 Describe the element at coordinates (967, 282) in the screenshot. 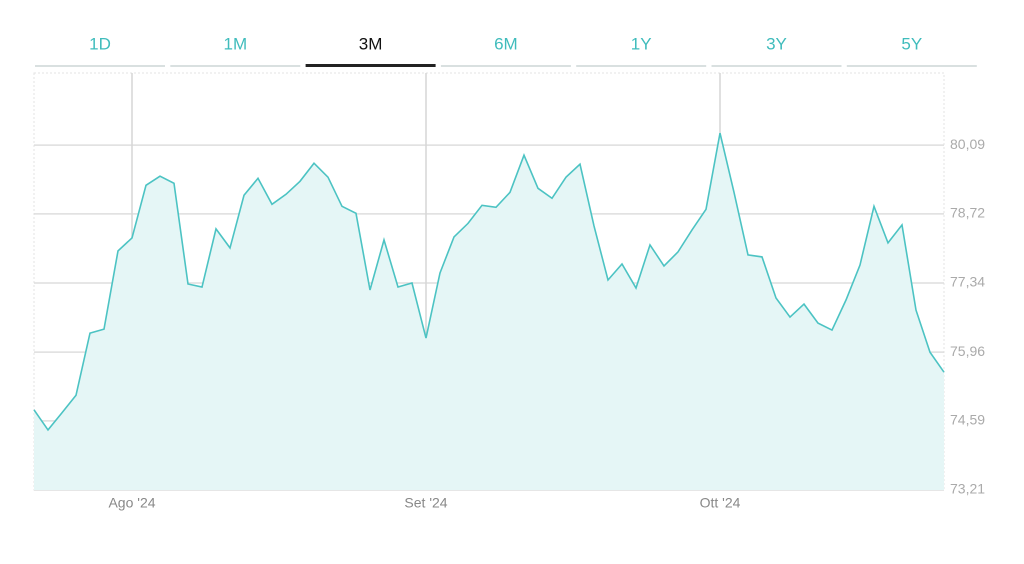

I see `y-tick-label: 77,34` at that location.